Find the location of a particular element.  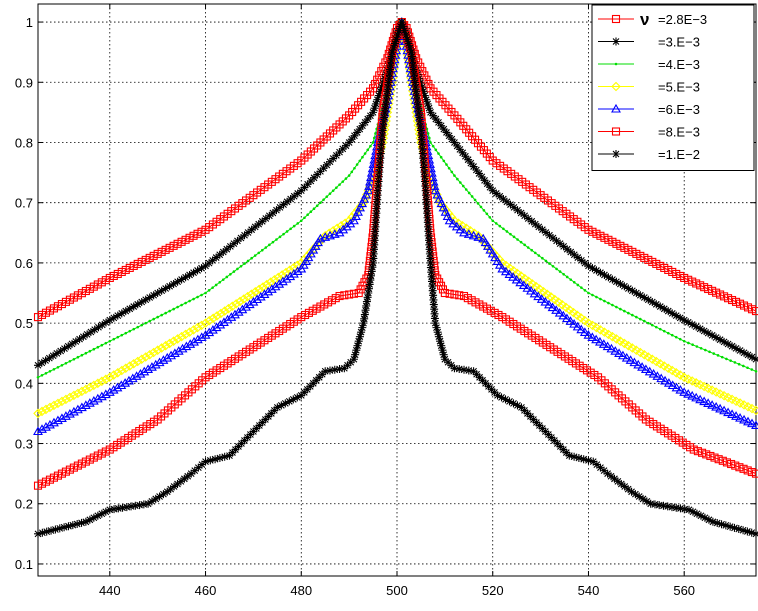

x-tick-label: 440 is located at coordinates (110, 590).